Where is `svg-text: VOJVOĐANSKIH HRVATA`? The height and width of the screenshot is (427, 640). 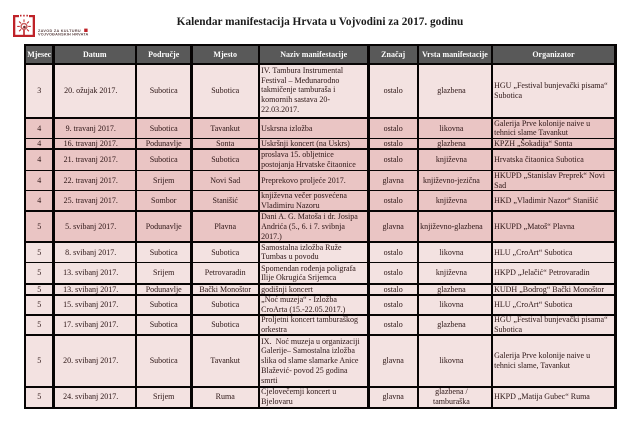 svg-text: VOJVOĐANSKIH HRVATA is located at coordinates (63, 35).